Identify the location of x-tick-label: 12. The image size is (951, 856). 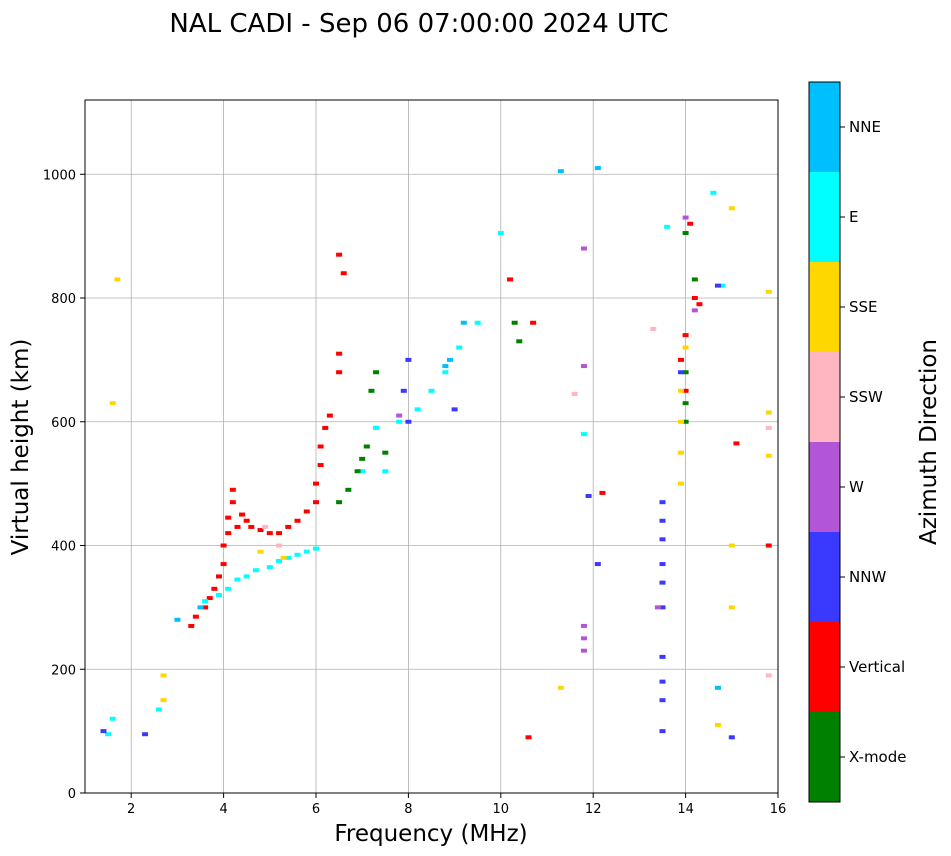
(593, 809).